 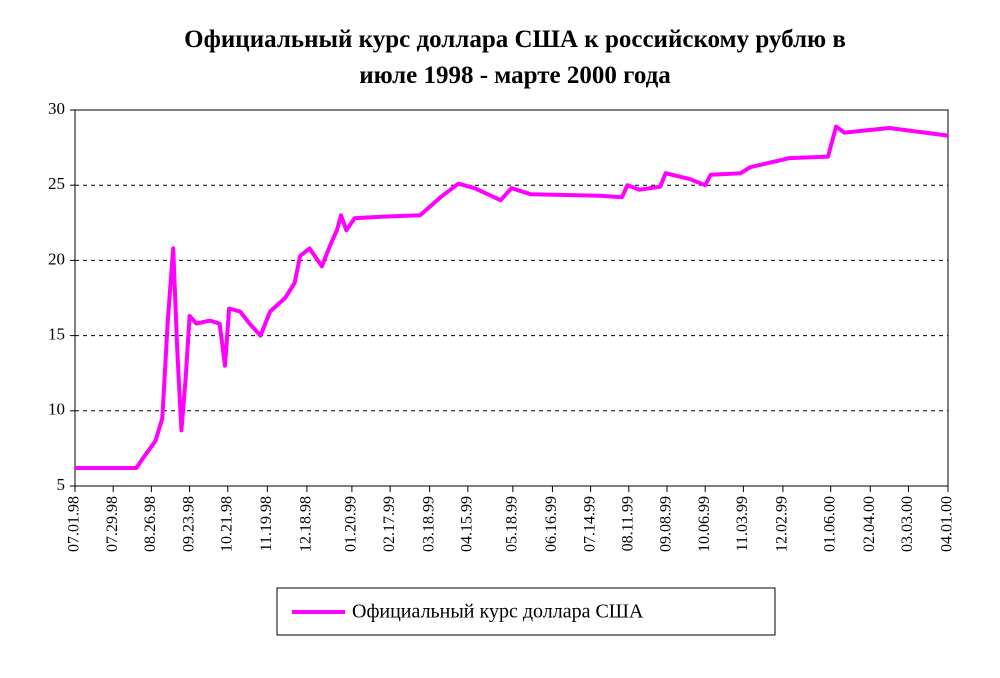 What do you see at coordinates (742, 523) in the screenshot?
I see `x-tick-label: 11.03.99` at bounding box center [742, 523].